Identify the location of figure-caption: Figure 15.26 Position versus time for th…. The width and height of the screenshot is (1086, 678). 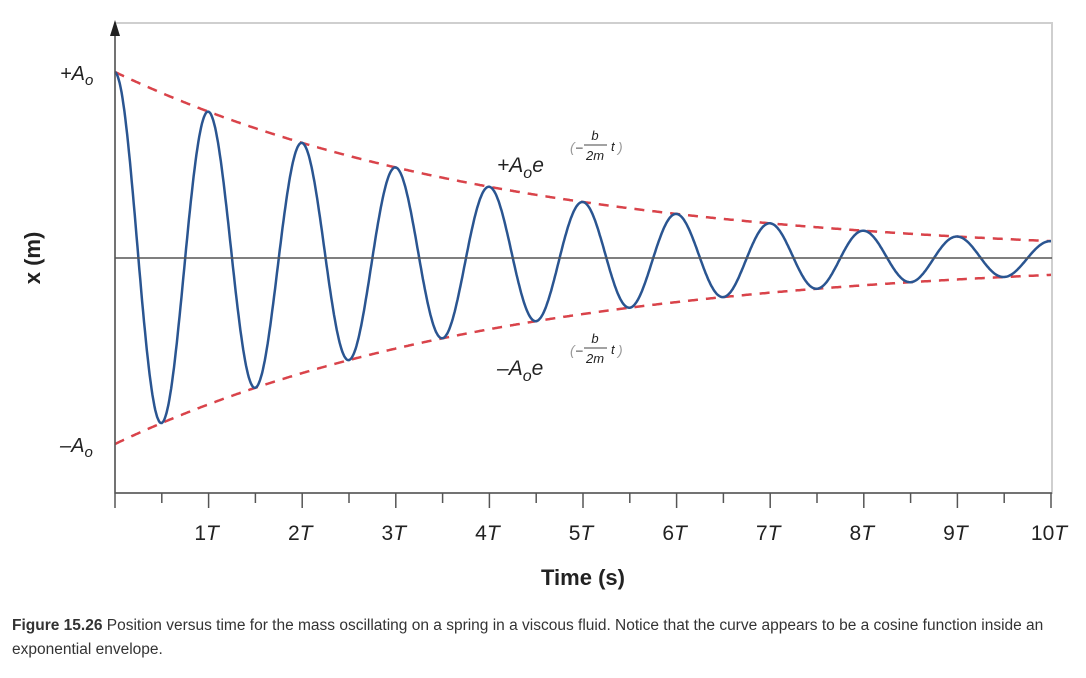
(547, 638).